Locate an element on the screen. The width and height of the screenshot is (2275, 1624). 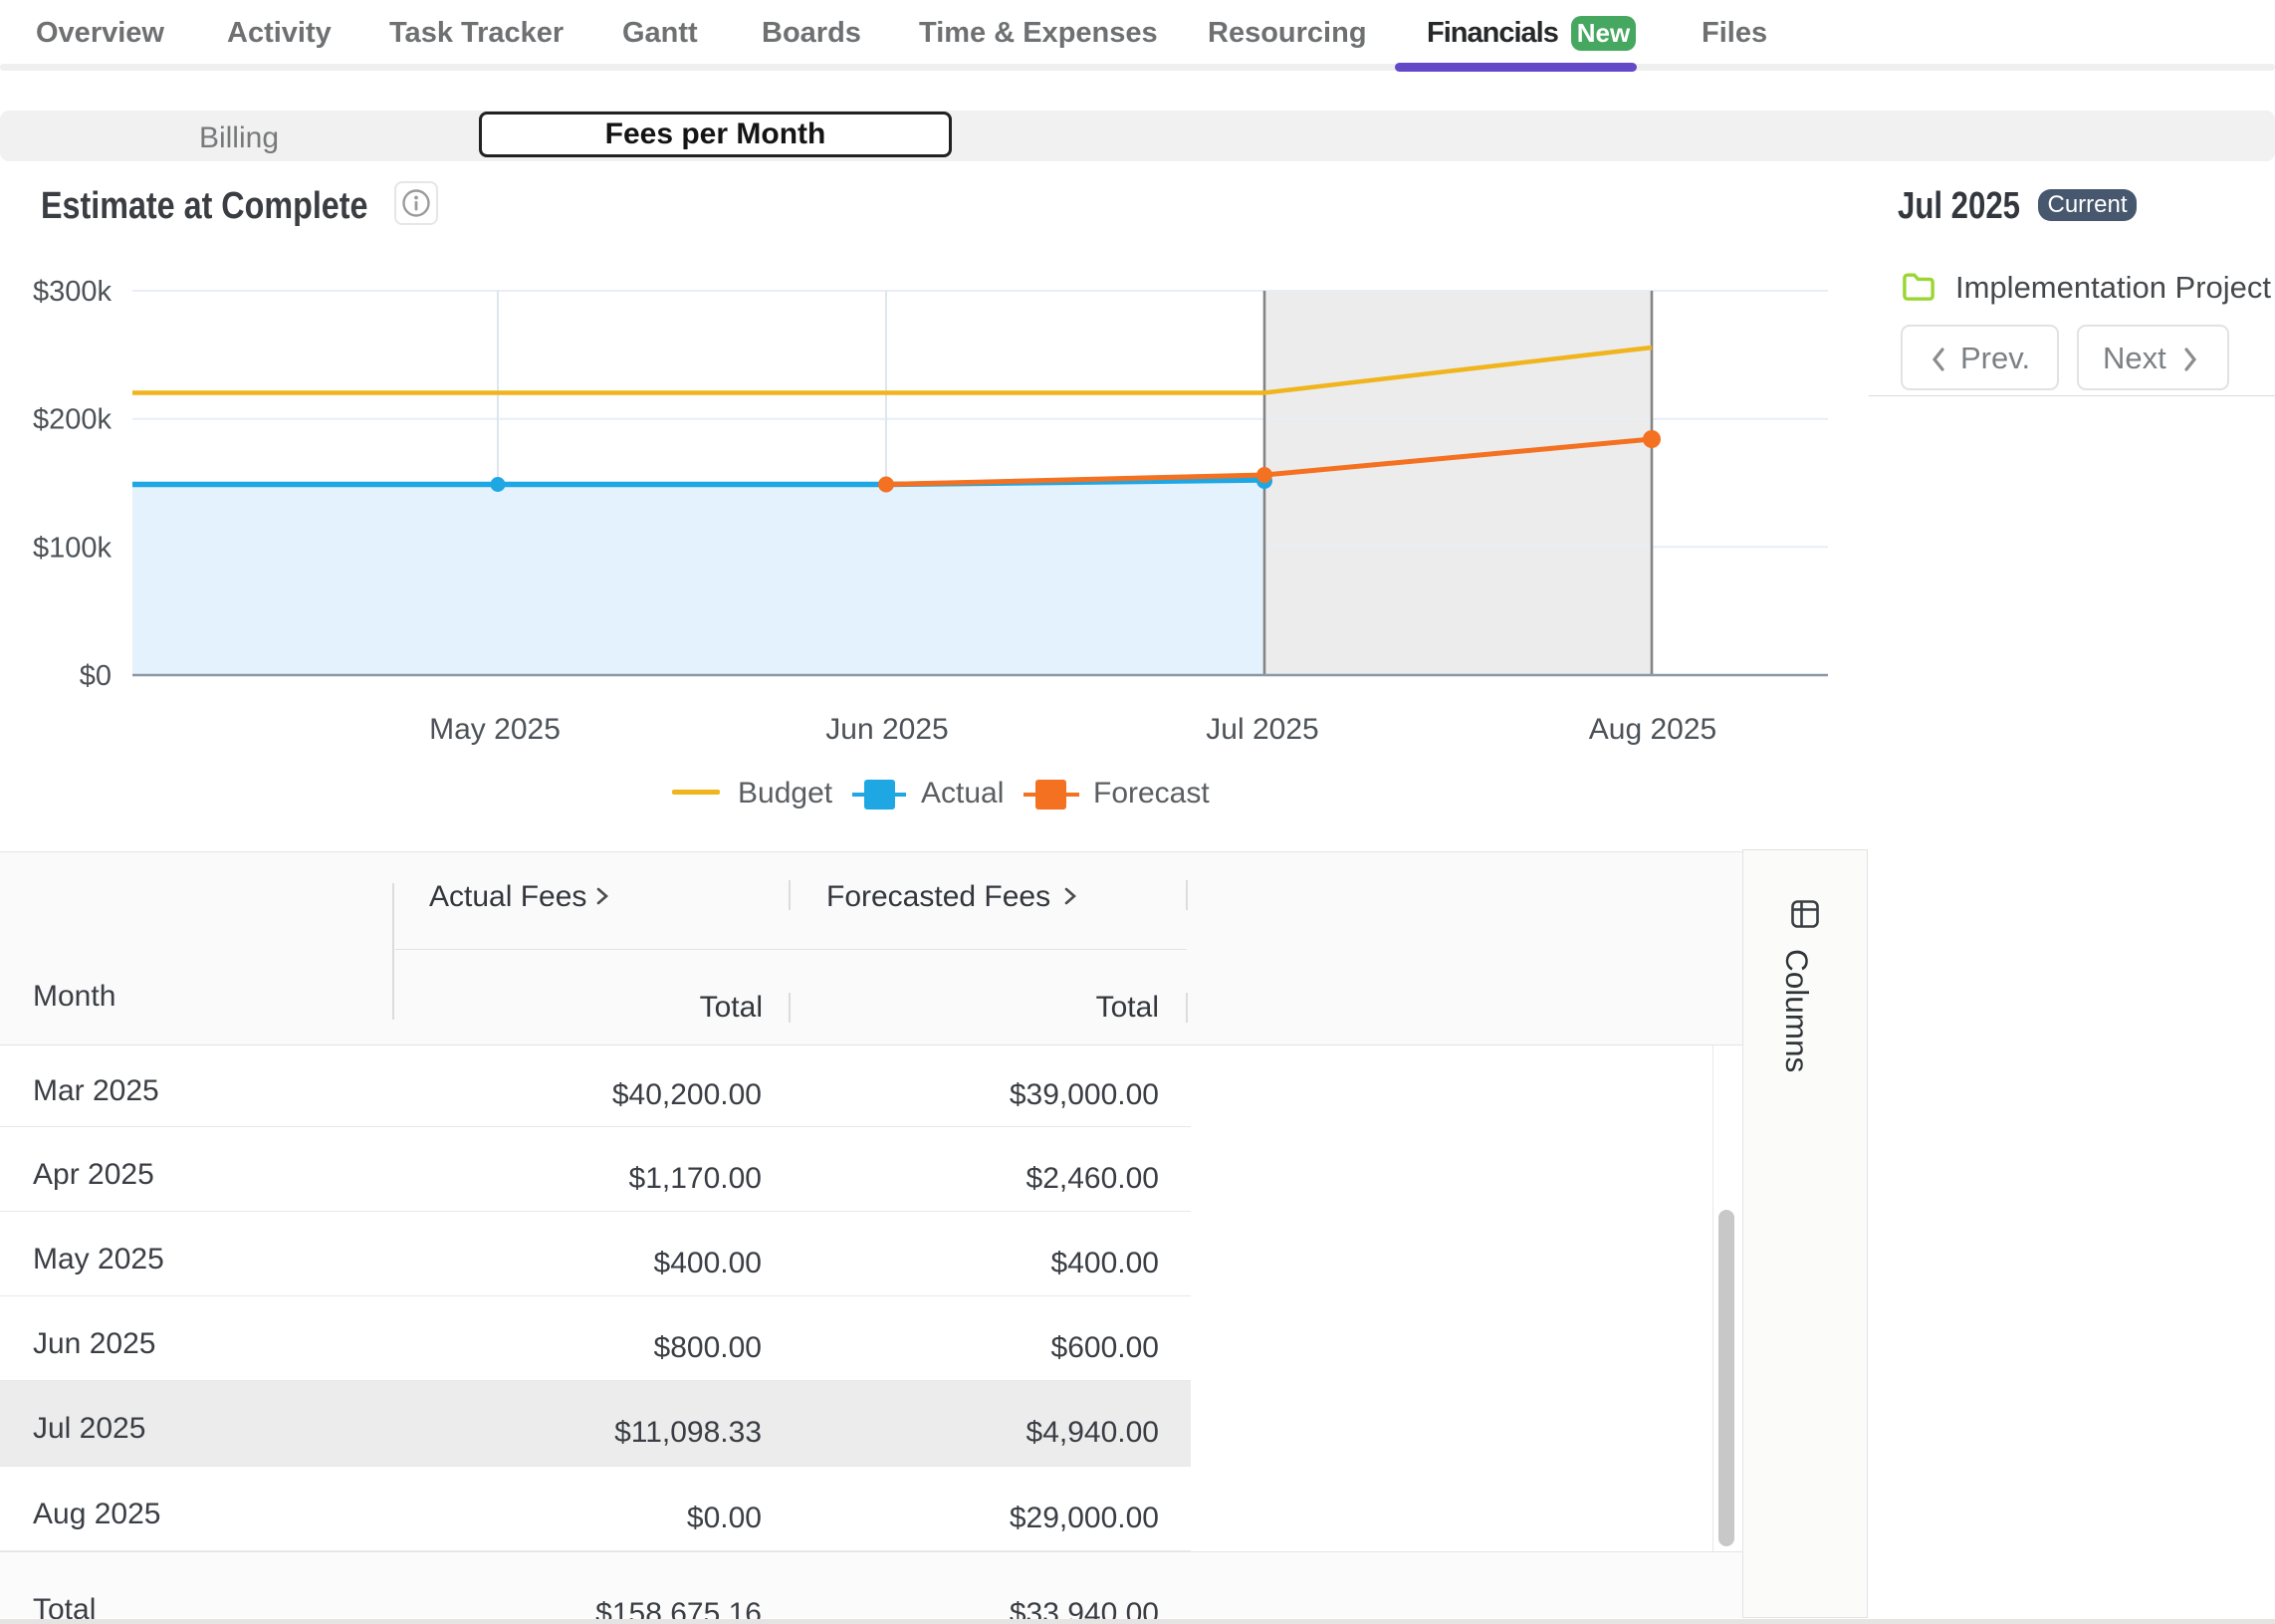
svg-text: May 2025 is located at coordinates (495, 730).